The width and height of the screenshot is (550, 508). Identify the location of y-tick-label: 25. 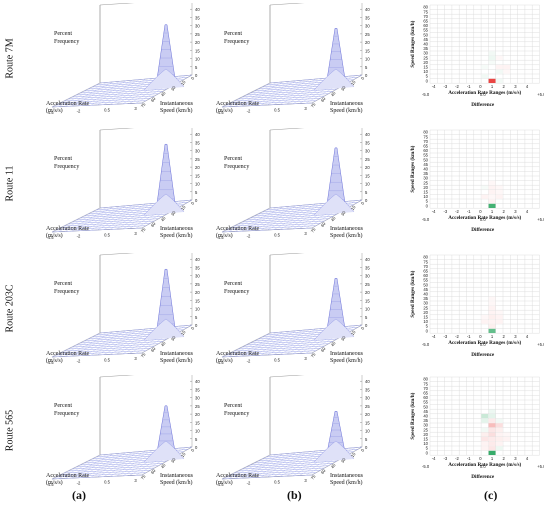
(425, 307).